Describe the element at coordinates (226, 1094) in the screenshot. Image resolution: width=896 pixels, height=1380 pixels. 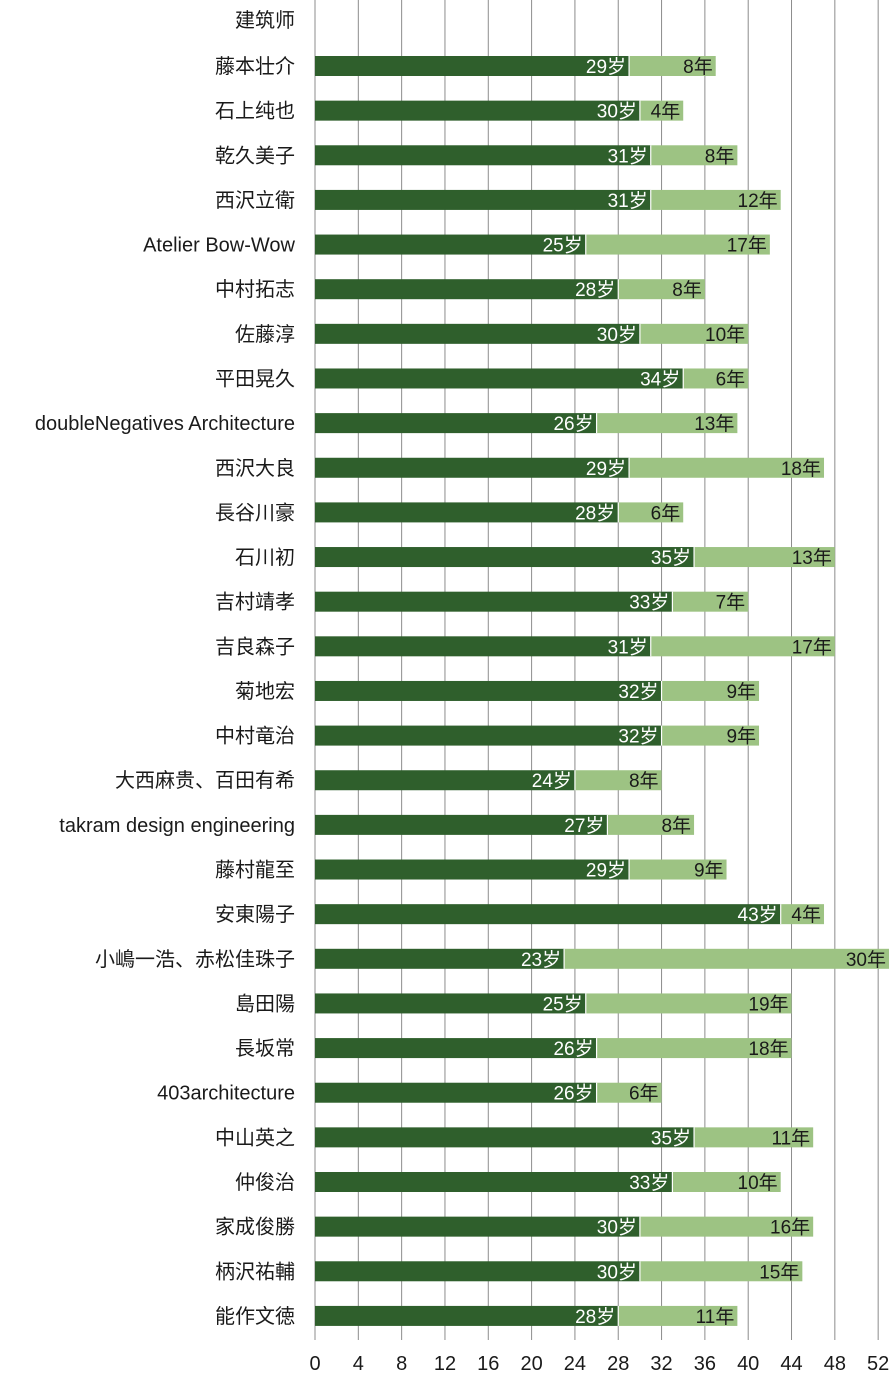
I see `category-label: 403architecture` at that location.